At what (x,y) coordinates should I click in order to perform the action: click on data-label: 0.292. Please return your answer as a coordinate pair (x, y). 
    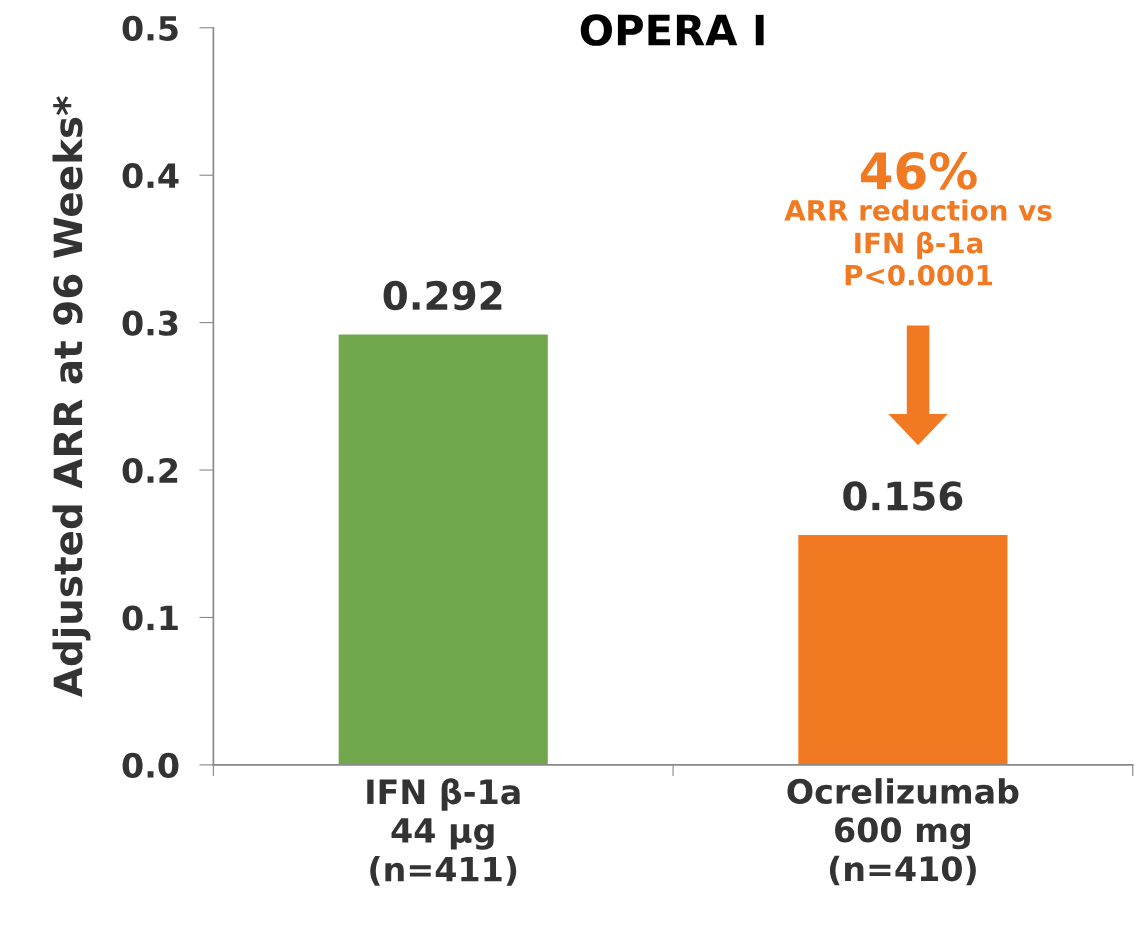
    Looking at the image, I should click on (442, 295).